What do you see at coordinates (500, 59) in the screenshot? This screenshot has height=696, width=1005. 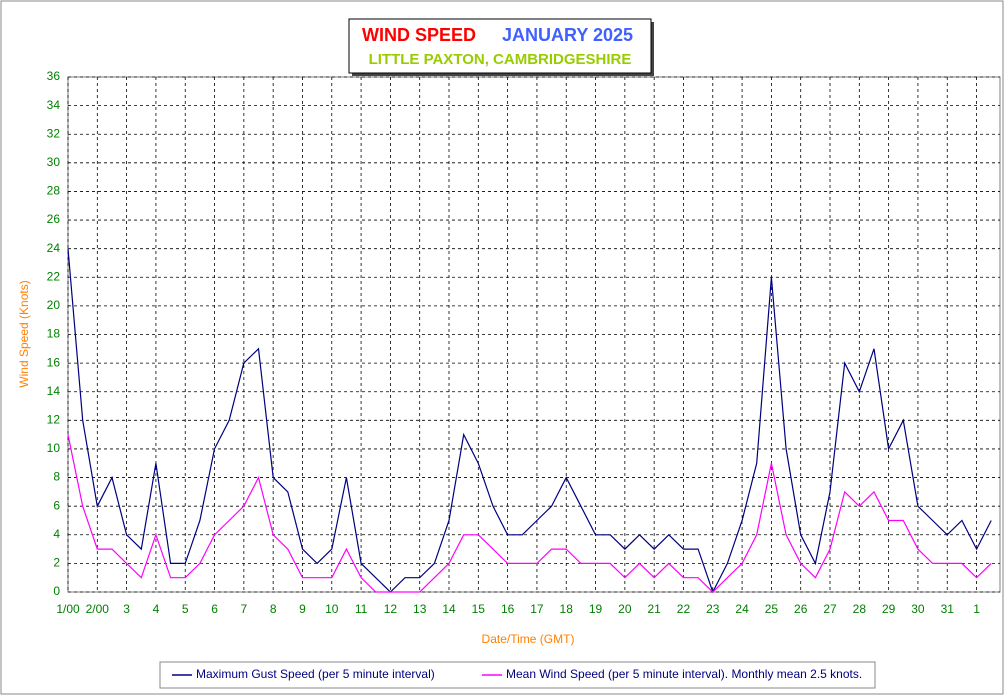 I see `chart-subtitle: LITTLE PAXTON, CAMBRIDGESHIRE` at bounding box center [500, 59].